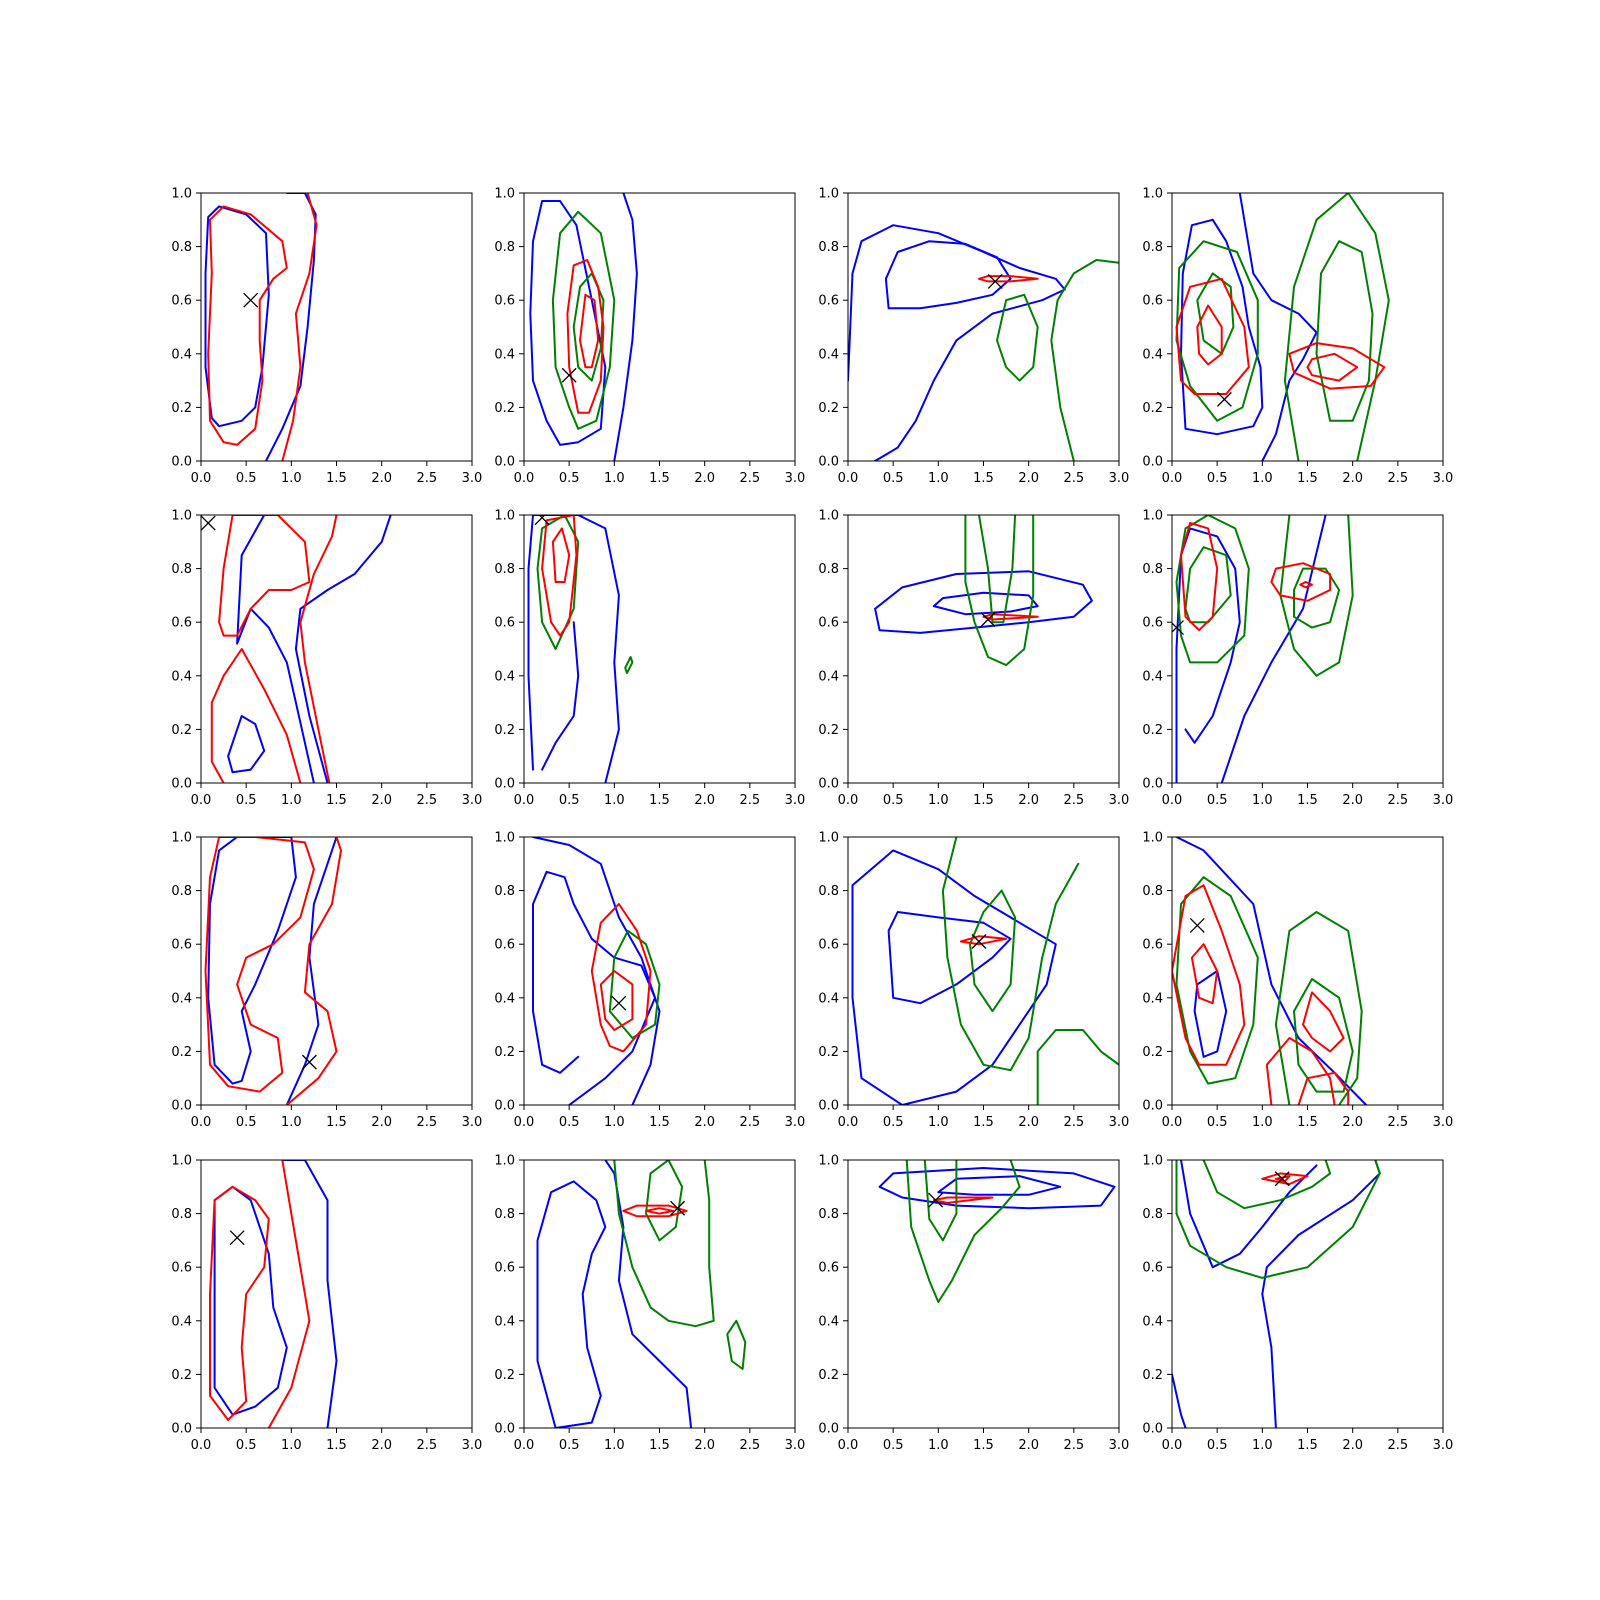 The image size is (1600, 1600). Describe the element at coordinates (649, 337) in the screenshot. I see `panel-1-2: 0.0 0.5 1.0 1.5 2.0 2.5 3.0 0.0 0.2 0.4 0.6 0.8 1.0` at that location.